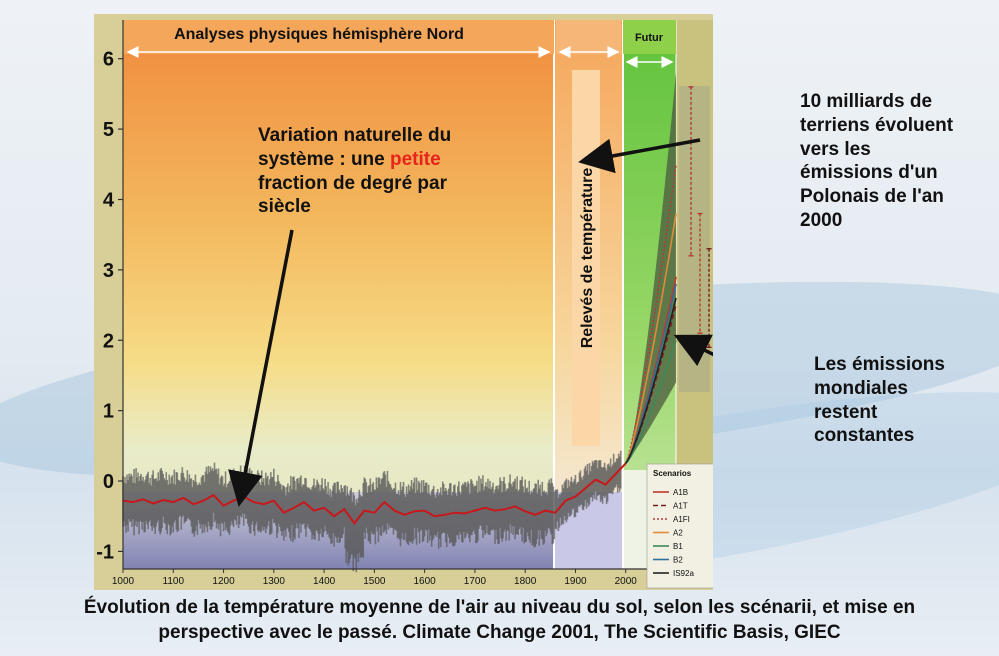 This screenshot has width=999, height=656. What do you see at coordinates (108, 341) in the screenshot?
I see `y-tick-label: 2` at bounding box center [108, 341].